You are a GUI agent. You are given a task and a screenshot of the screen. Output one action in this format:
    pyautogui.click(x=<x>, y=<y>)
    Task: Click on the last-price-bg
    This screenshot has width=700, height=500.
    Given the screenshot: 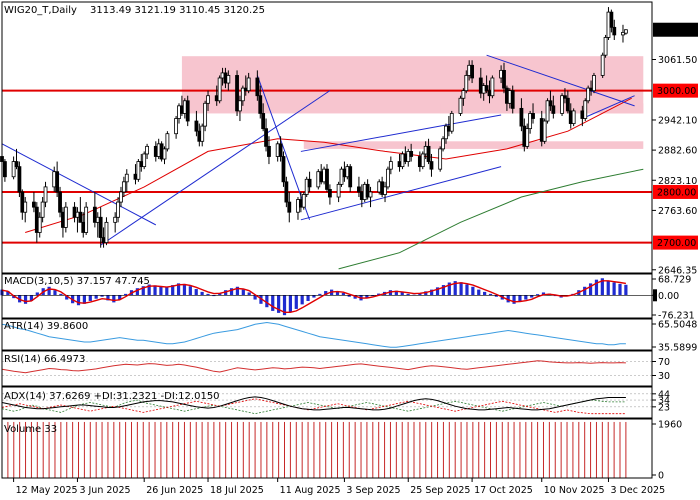 What is the action you would take?
    pyautogui.click(x=675, y=29)
    